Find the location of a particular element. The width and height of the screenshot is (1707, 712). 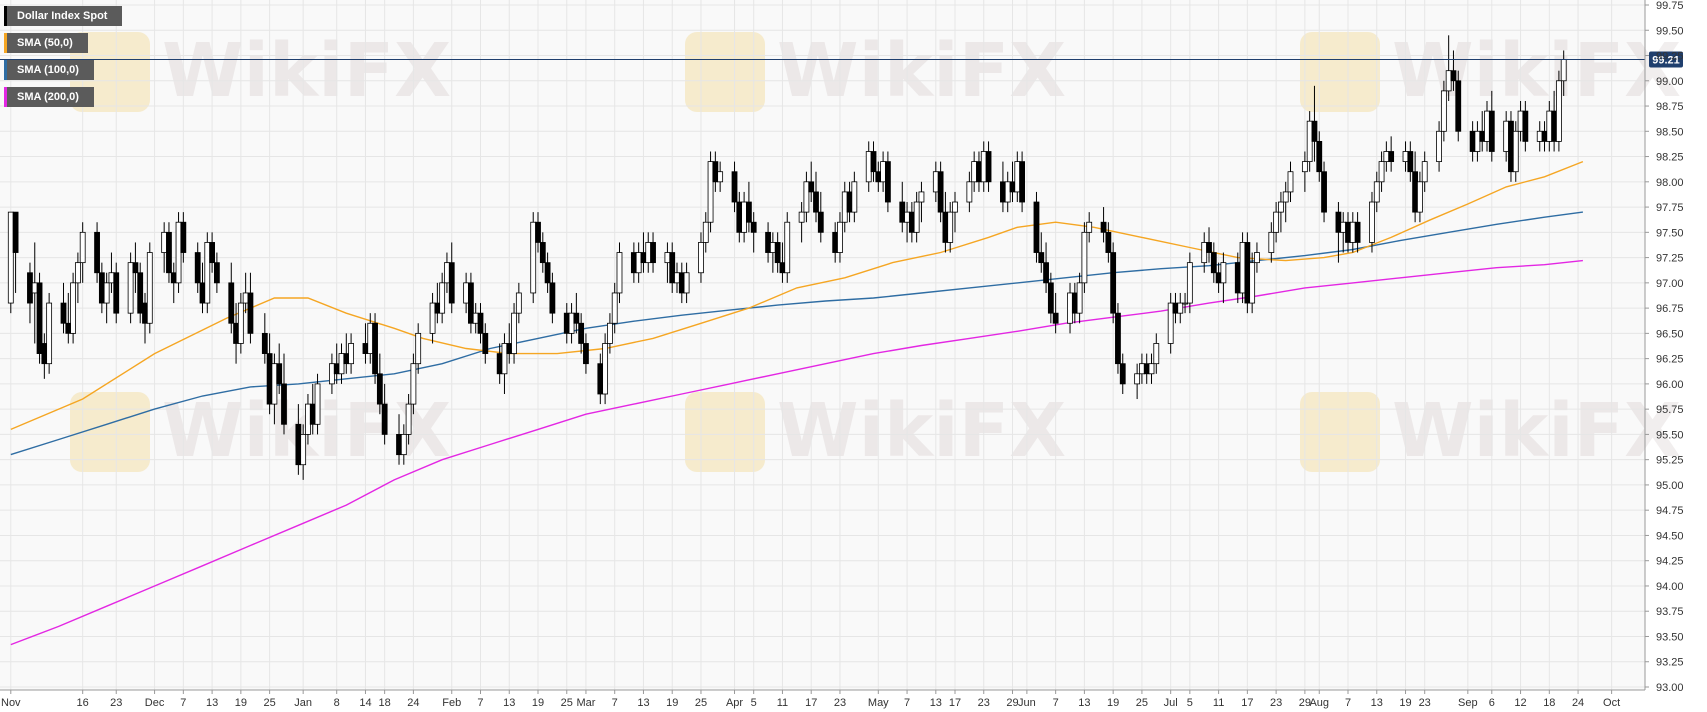

x-tick-label: 5 is located at coordinates (754, 703).